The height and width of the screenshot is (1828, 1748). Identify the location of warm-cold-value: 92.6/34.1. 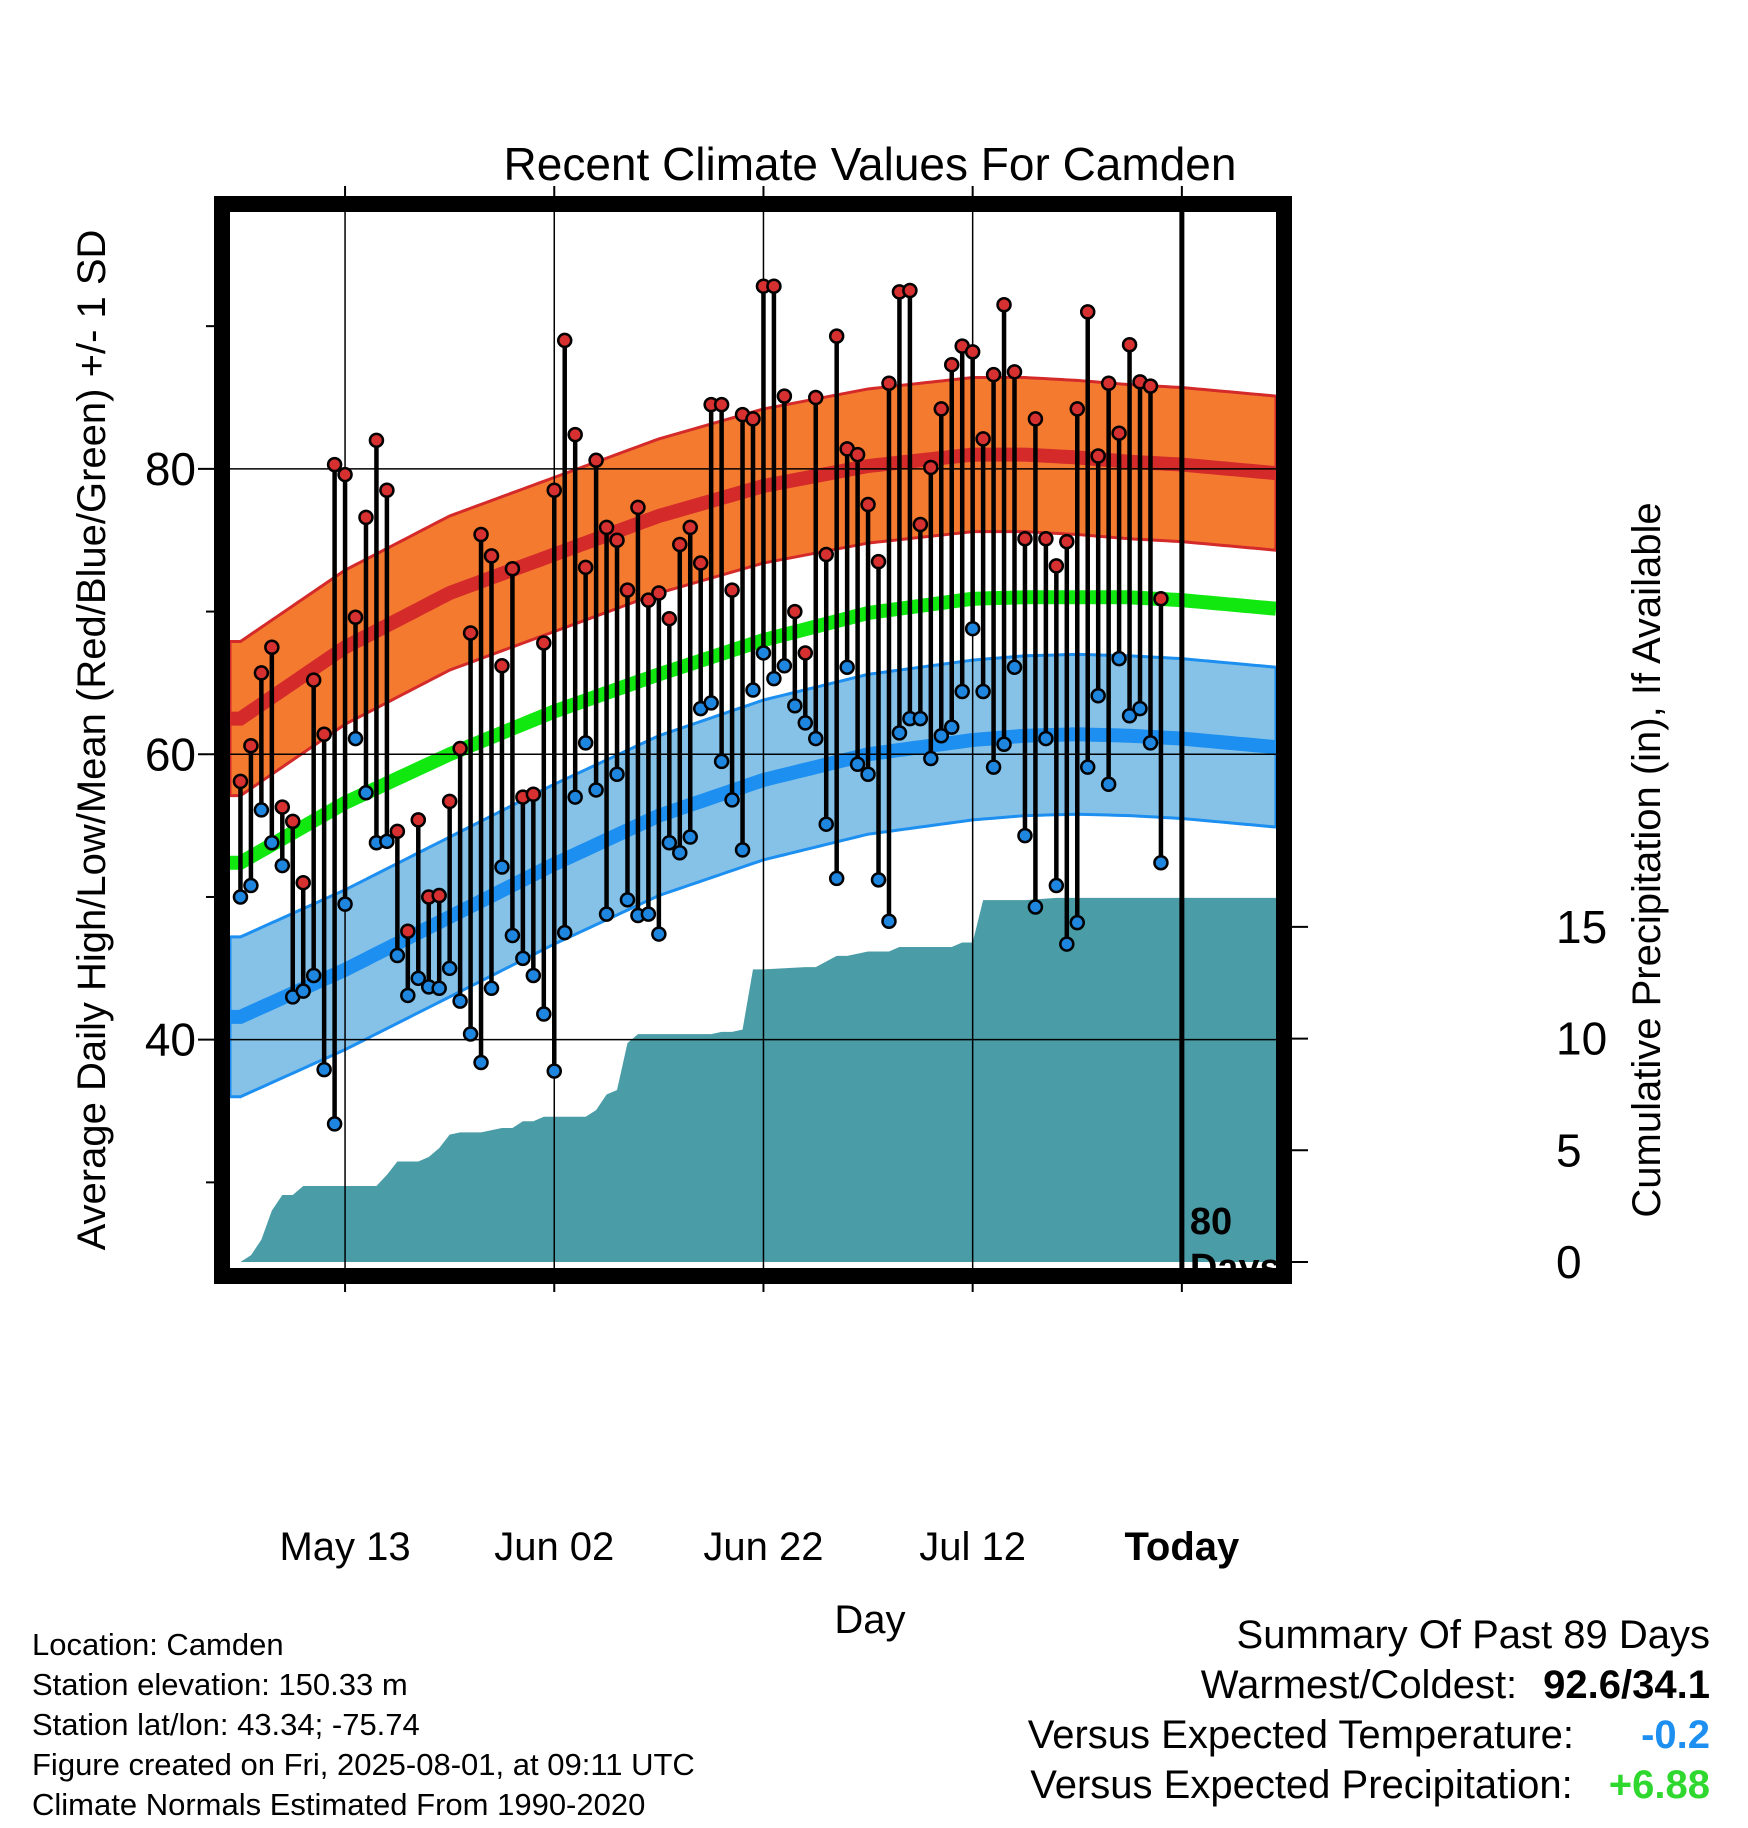
(1626, 1685).